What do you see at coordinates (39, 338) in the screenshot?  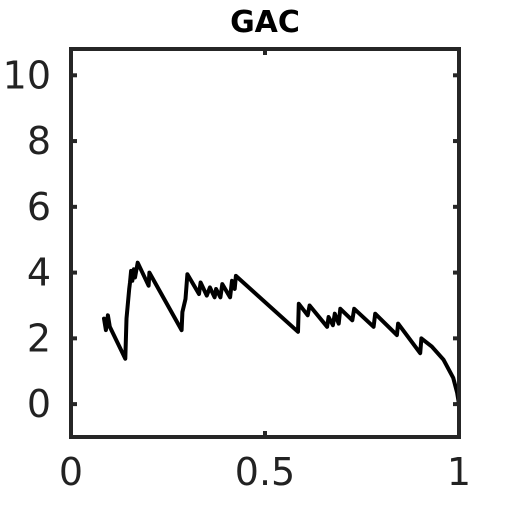 I see `y-tick-label: 2` at bounding box center [39, 338].